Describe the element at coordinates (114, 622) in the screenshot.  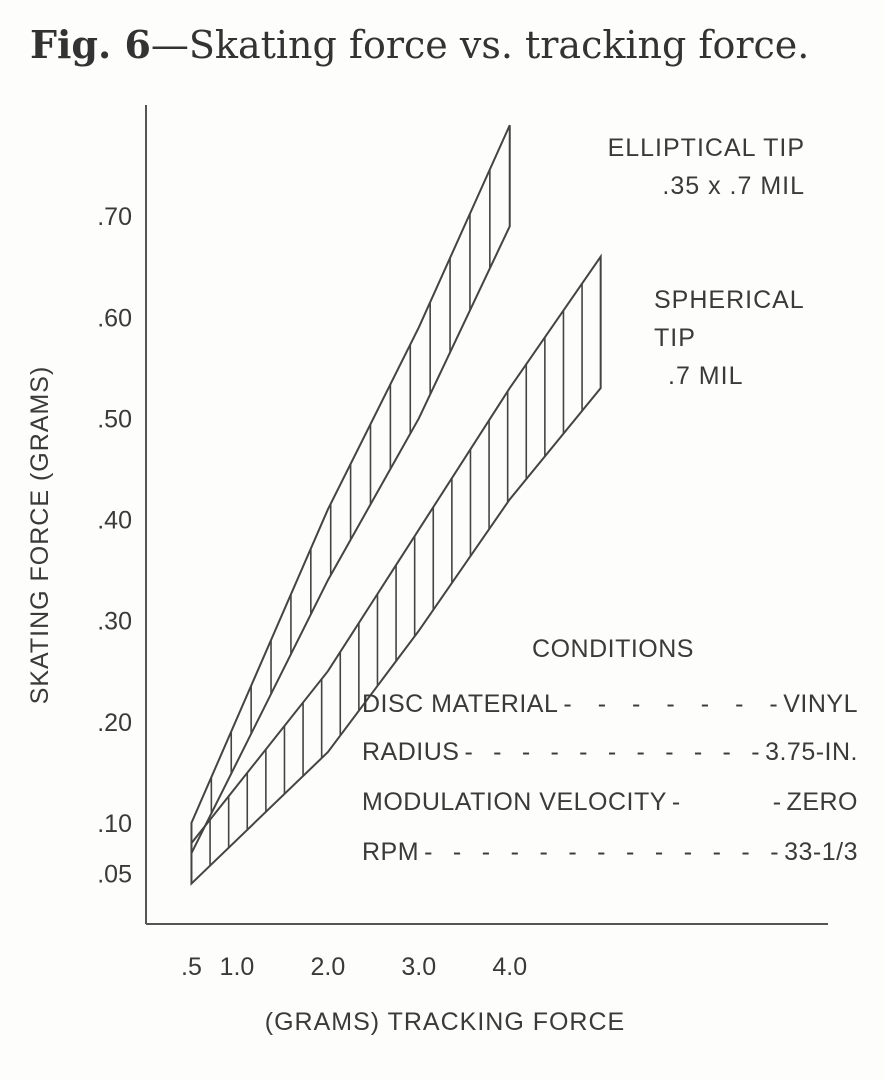
I see `y-tick-label: .30` at that location.